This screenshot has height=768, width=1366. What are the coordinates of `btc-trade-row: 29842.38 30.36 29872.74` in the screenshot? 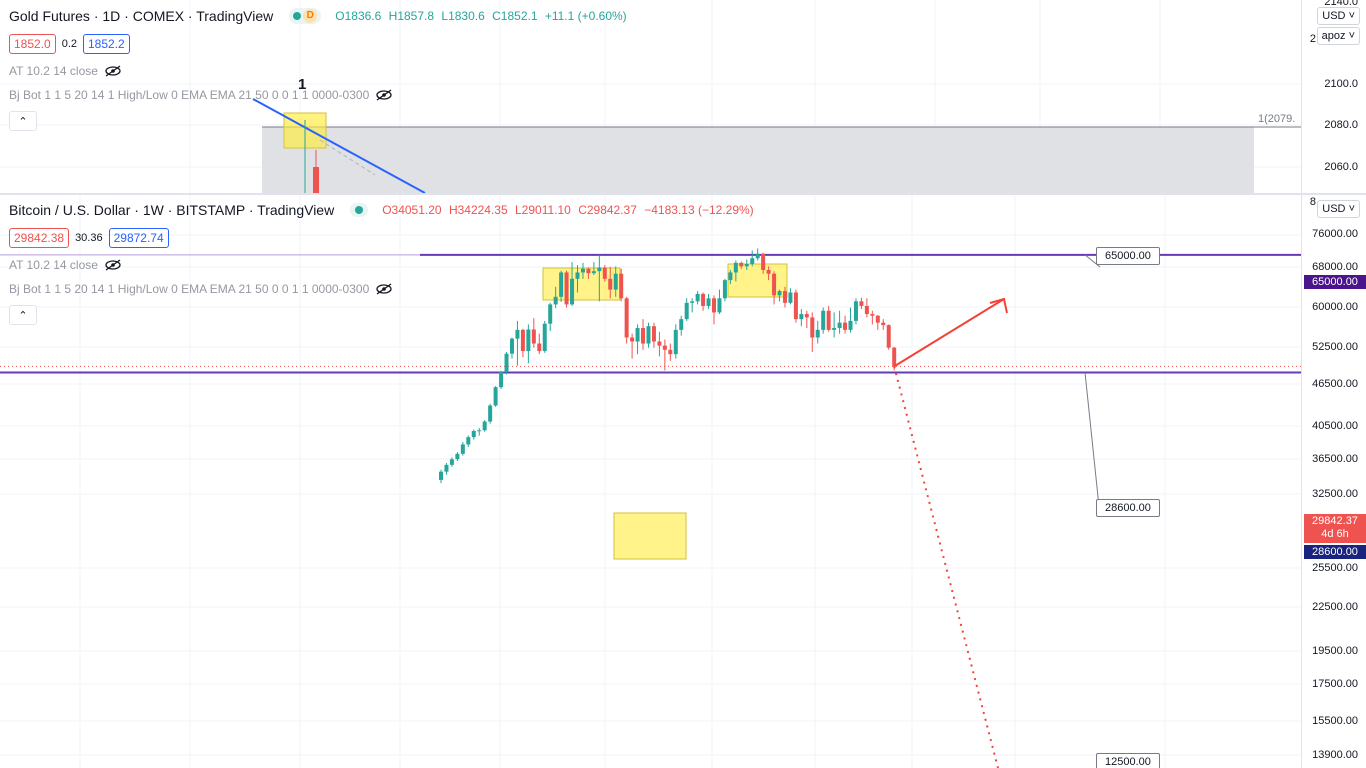 It's located at (89, 238).